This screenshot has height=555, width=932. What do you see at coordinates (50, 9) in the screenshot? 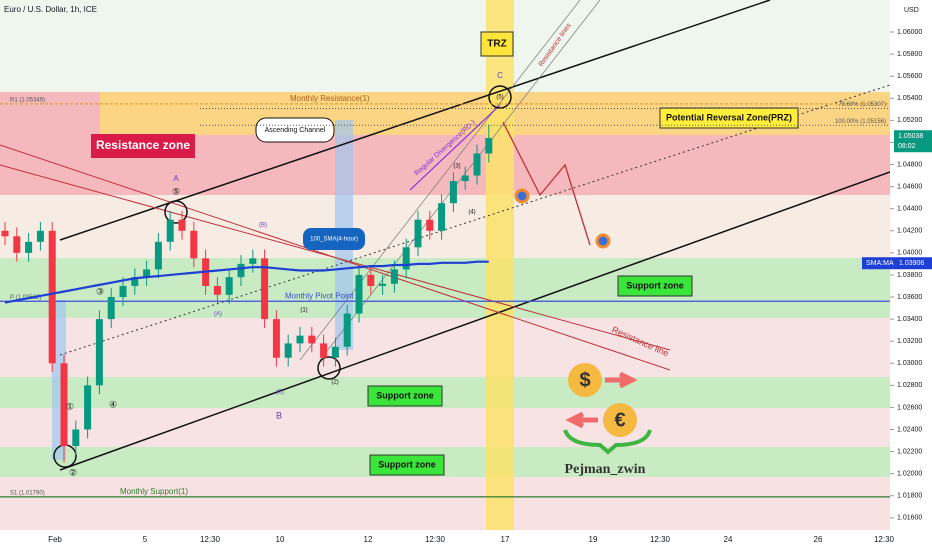
I see `chart-title: Euro / U.S. Dollar, 1h, ICE` at bounding box center [50, 9].